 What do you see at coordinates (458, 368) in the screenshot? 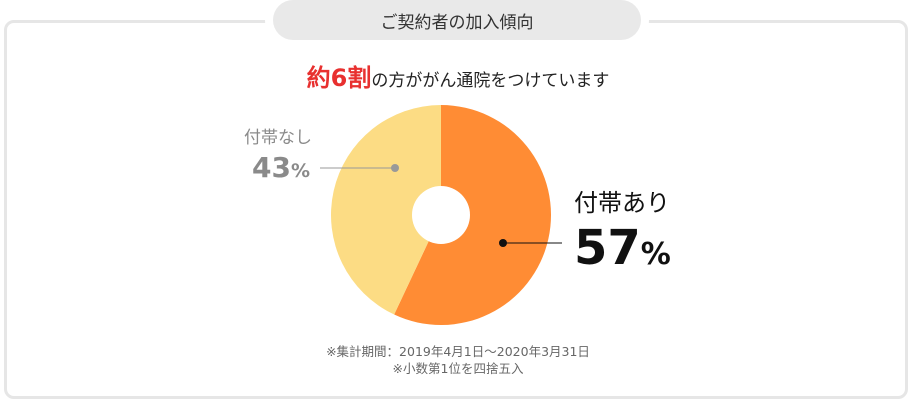
I see `note-rounding: ※小数第1位を四捨五入` at bounding box center [458, 368].